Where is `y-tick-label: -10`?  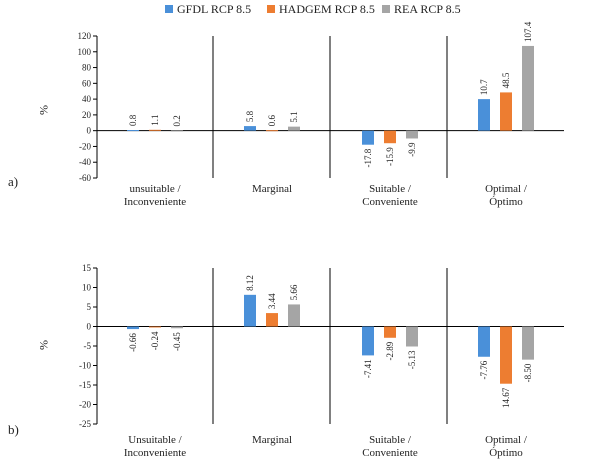
y-tick-label: -10 is located at coordinates (85, 366).